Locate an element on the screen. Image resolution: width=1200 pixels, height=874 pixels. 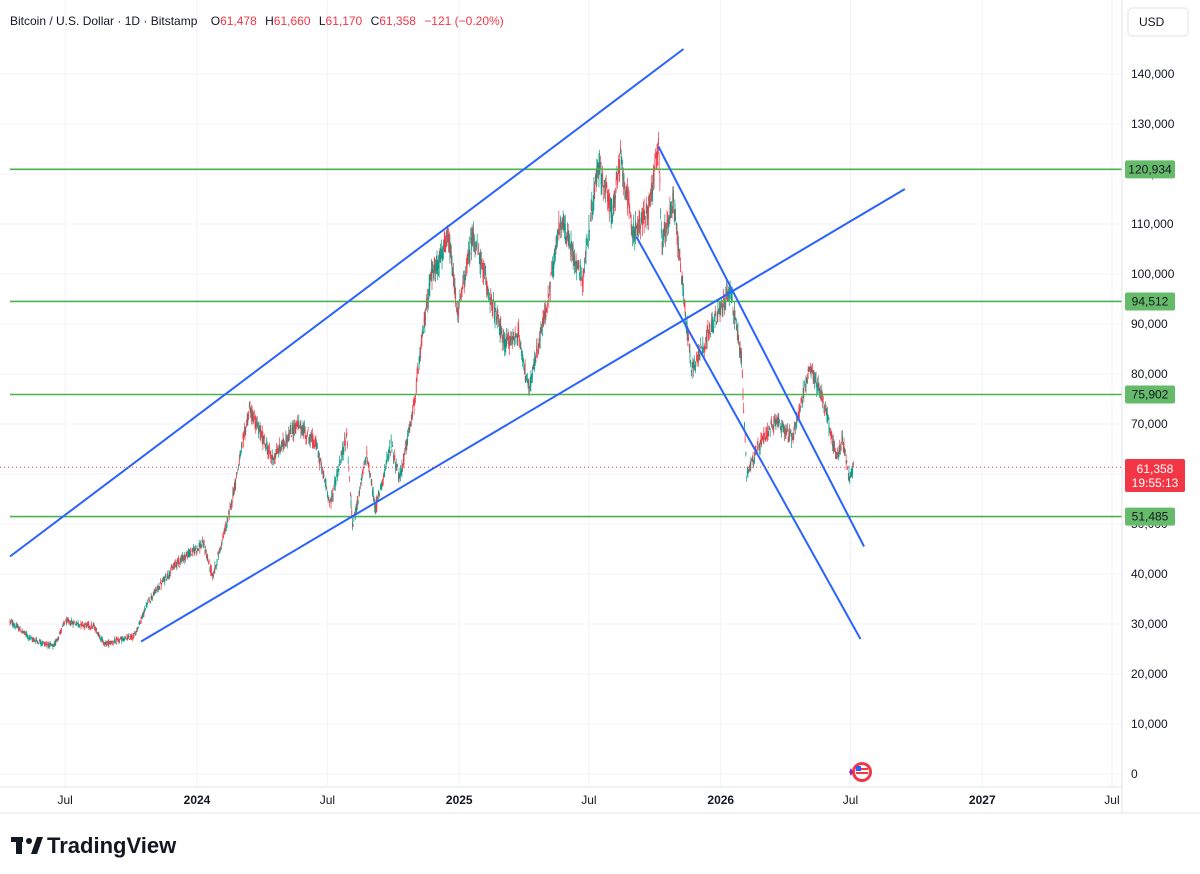
open-label: O is located at coordinates (215, 21).